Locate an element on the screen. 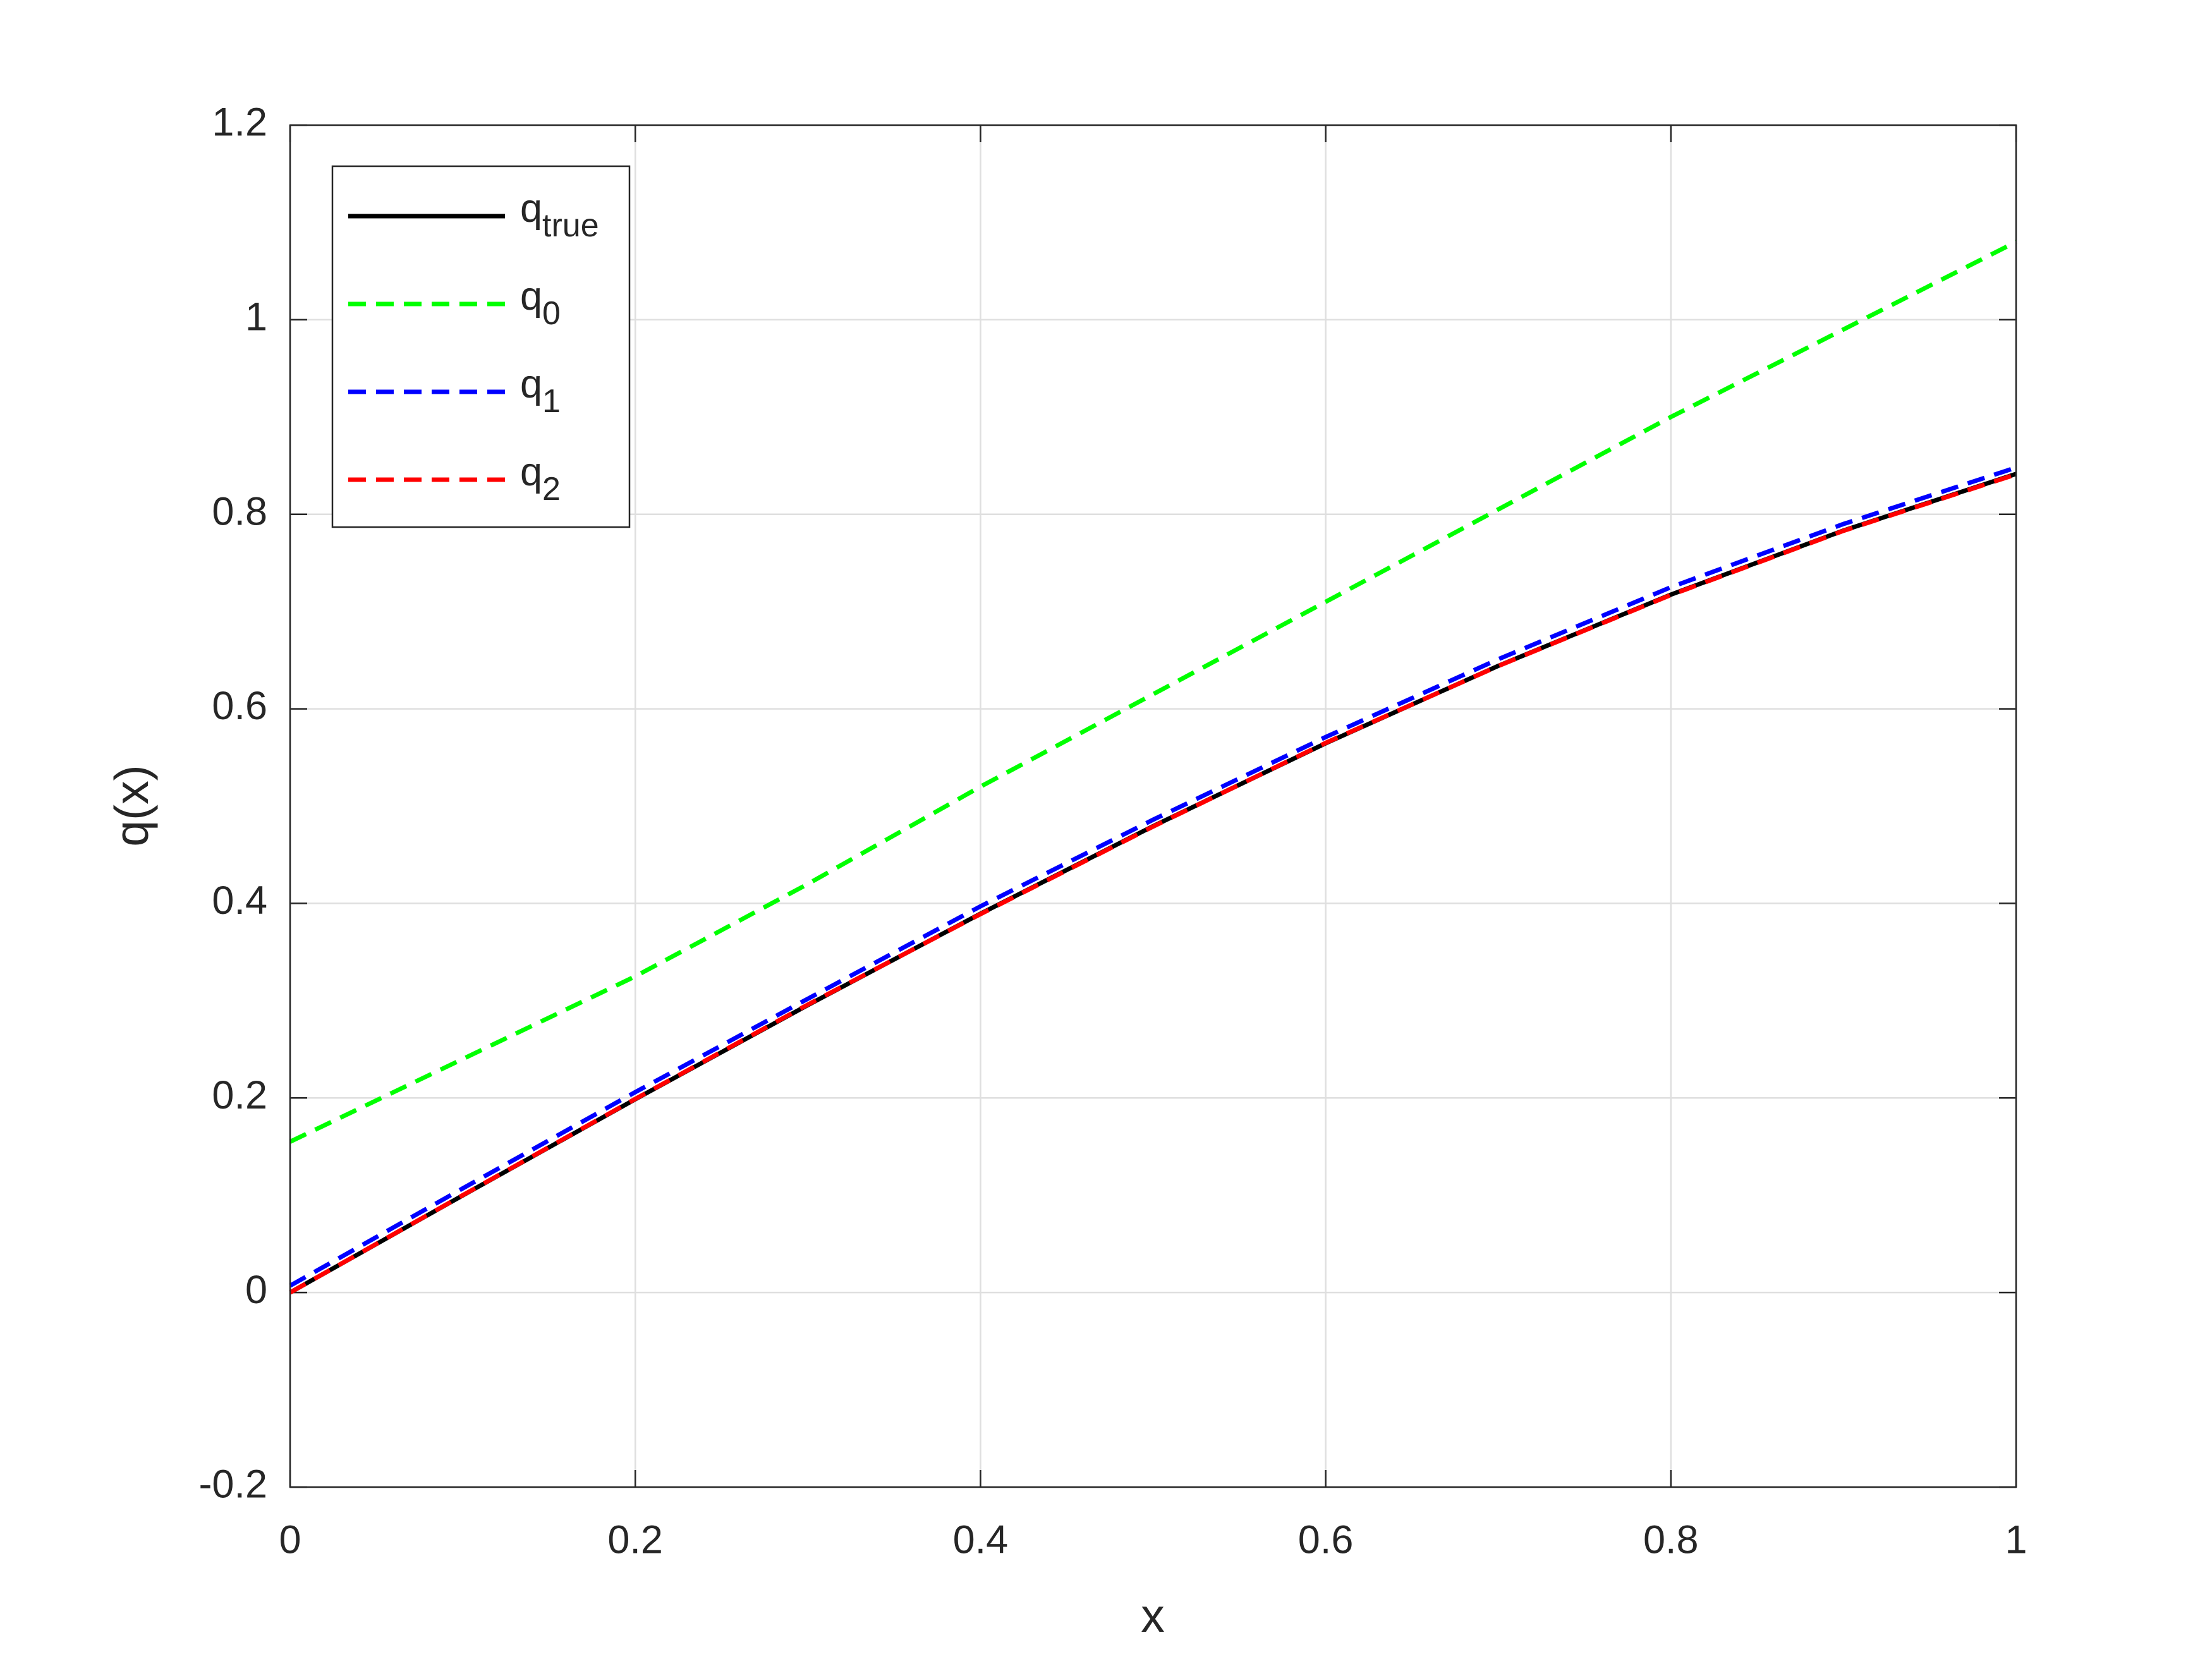  y-tick-label: 0.2 is located at coordinates (240, 1095).